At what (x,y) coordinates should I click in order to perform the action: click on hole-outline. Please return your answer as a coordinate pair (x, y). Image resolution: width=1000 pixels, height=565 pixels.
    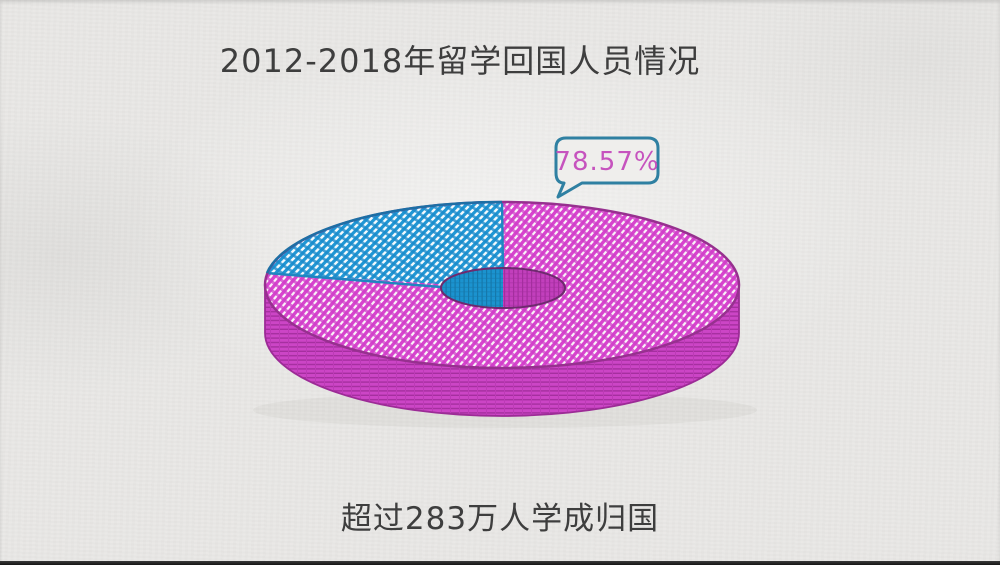
    Looking at the image, I should click on (503, 288).